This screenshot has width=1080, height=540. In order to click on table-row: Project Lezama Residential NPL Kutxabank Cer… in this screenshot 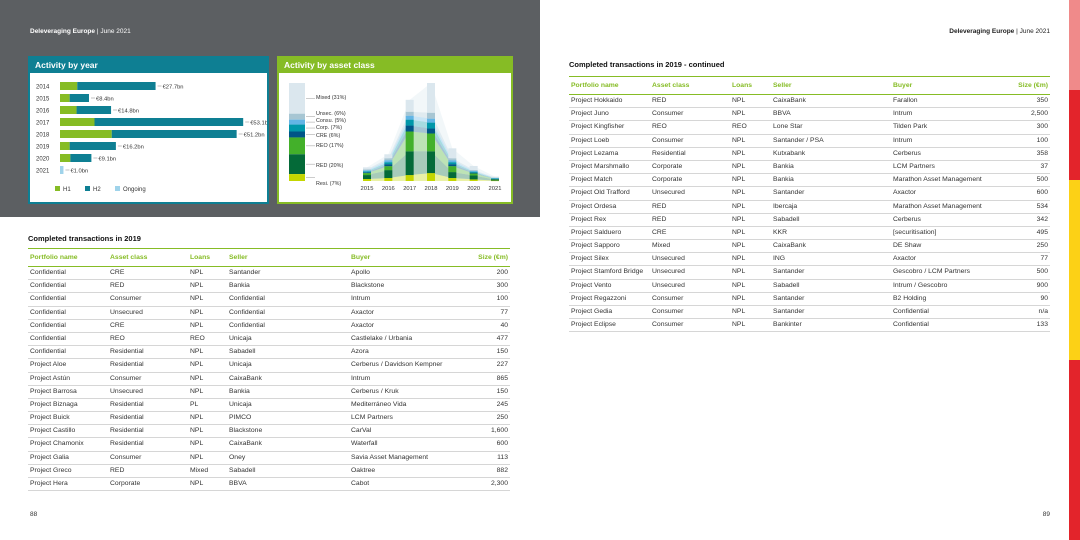, I will do `click(809, 154)`.